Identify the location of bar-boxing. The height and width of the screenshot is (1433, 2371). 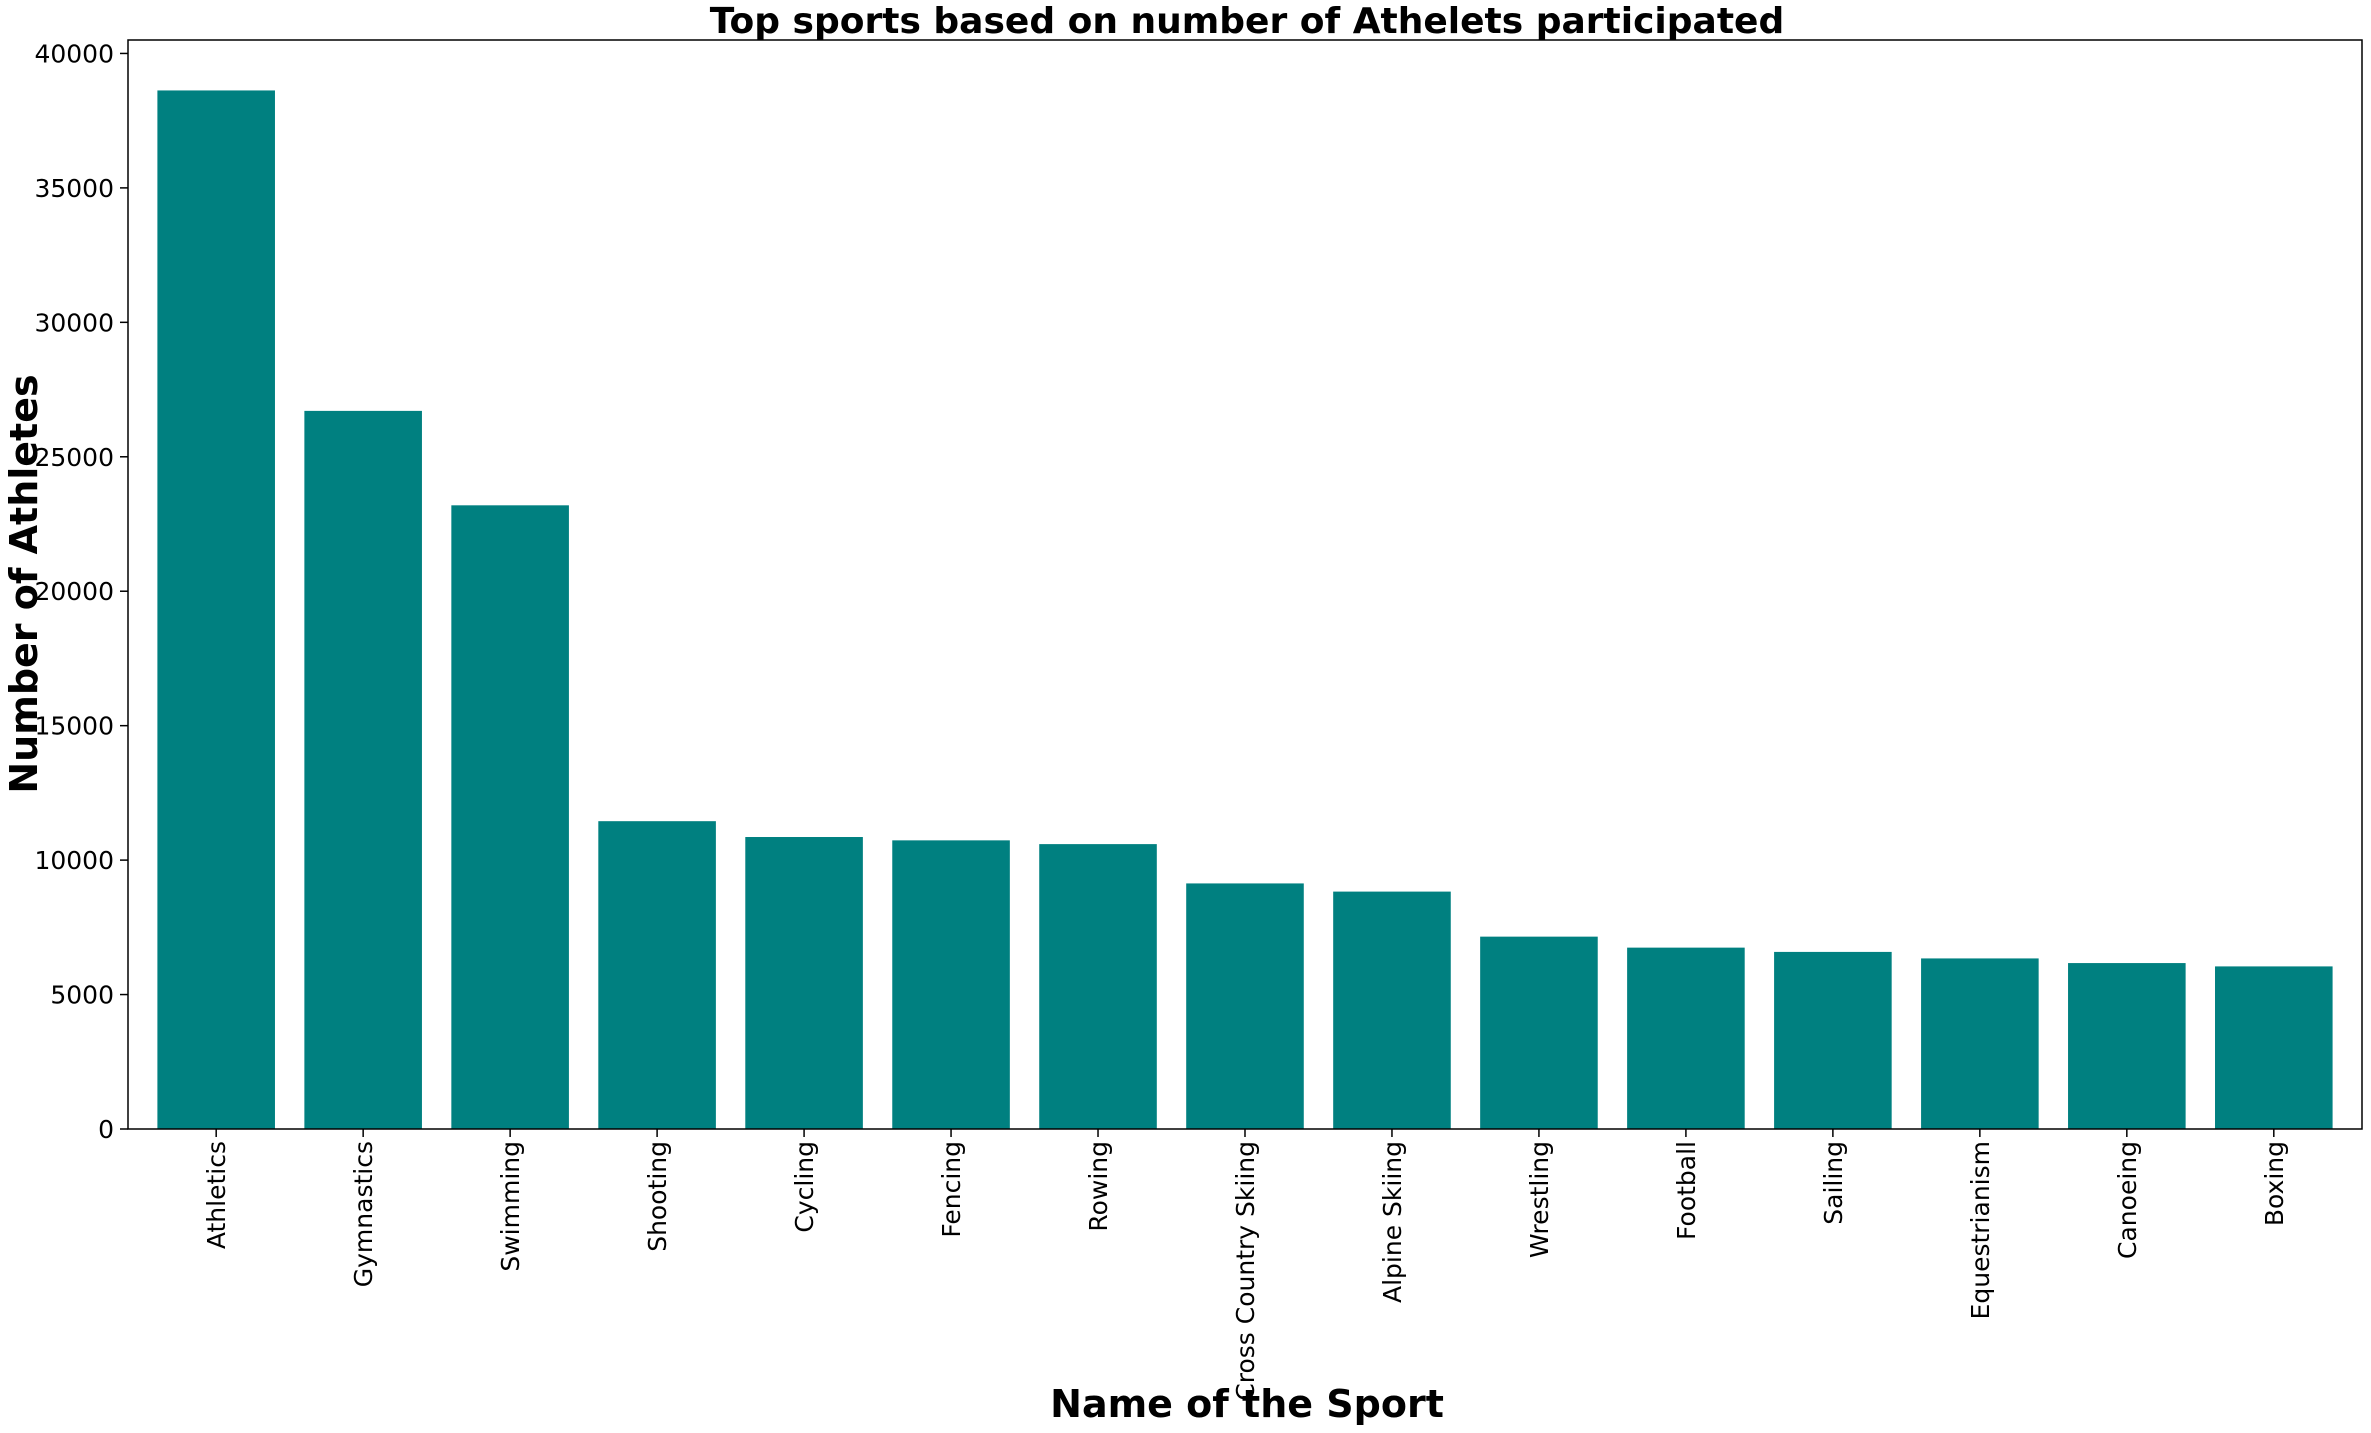
(2274, 1047).